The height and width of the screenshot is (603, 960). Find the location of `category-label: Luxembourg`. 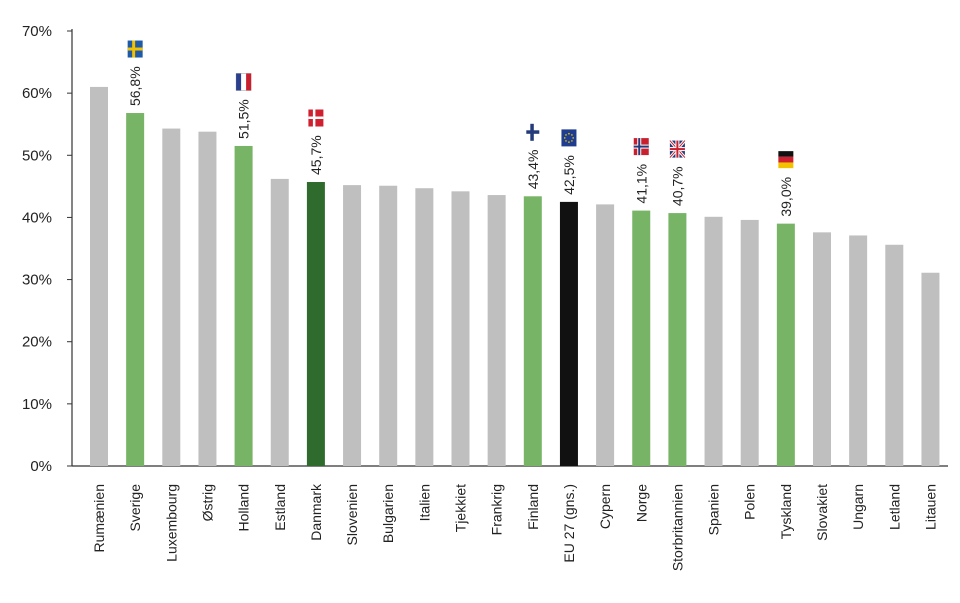

category-label: Luxembourg is located at coordinates (171, 523).